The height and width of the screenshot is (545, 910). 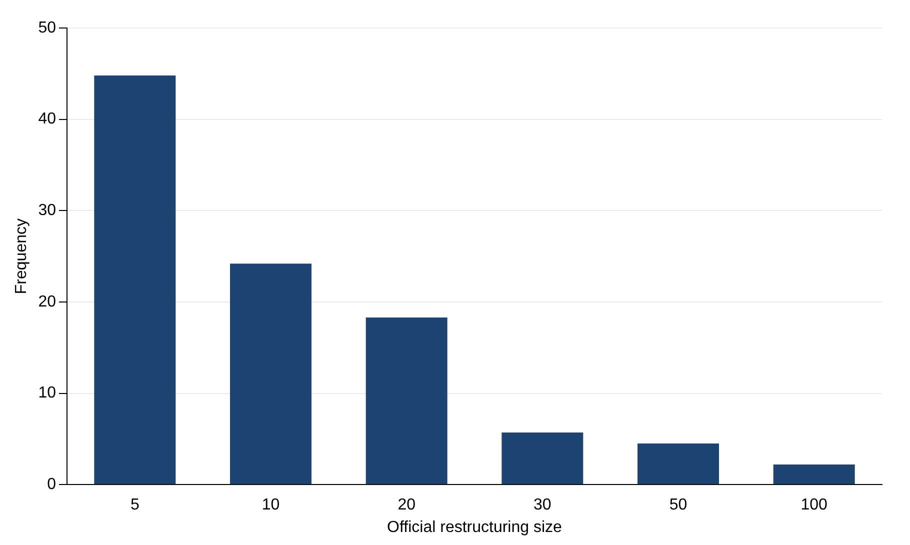 What do you see at coordinates (47, 211) in the screenshot?
I see `y-tick-label: 30` at bounding box center [47, 211].